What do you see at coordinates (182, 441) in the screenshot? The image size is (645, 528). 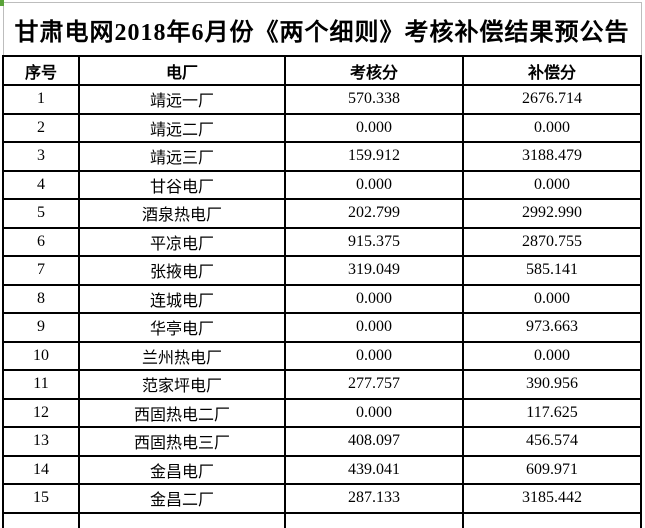 I see `cell-plant: 西固热电三厂` at bounding box center [182, 441].